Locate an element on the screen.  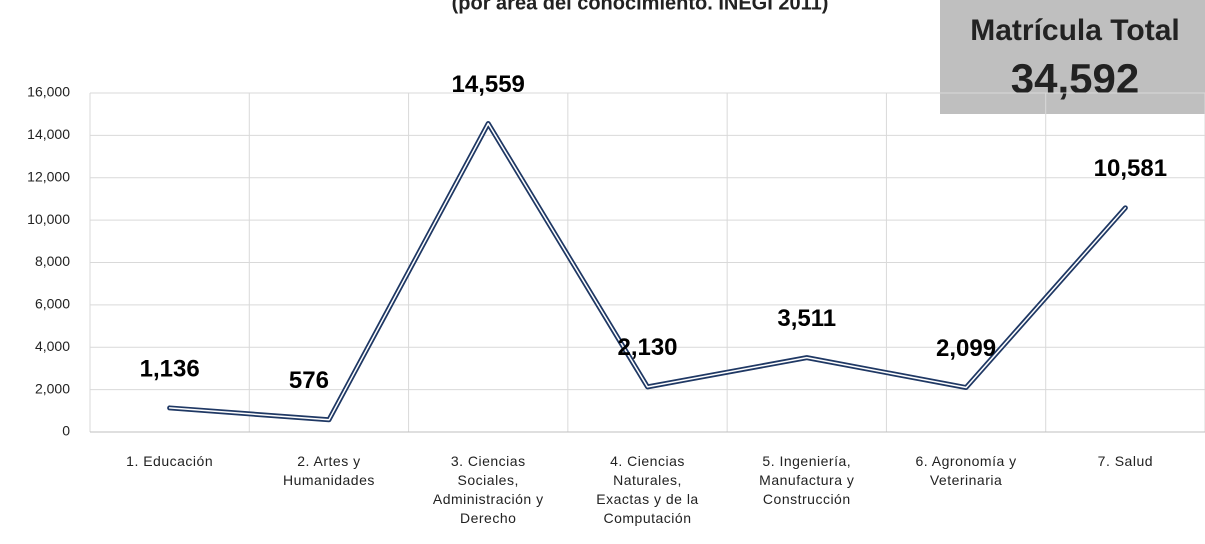
x-tick-label: 6. Agronomía y Veterinaria is located at coordinates (965, 470).